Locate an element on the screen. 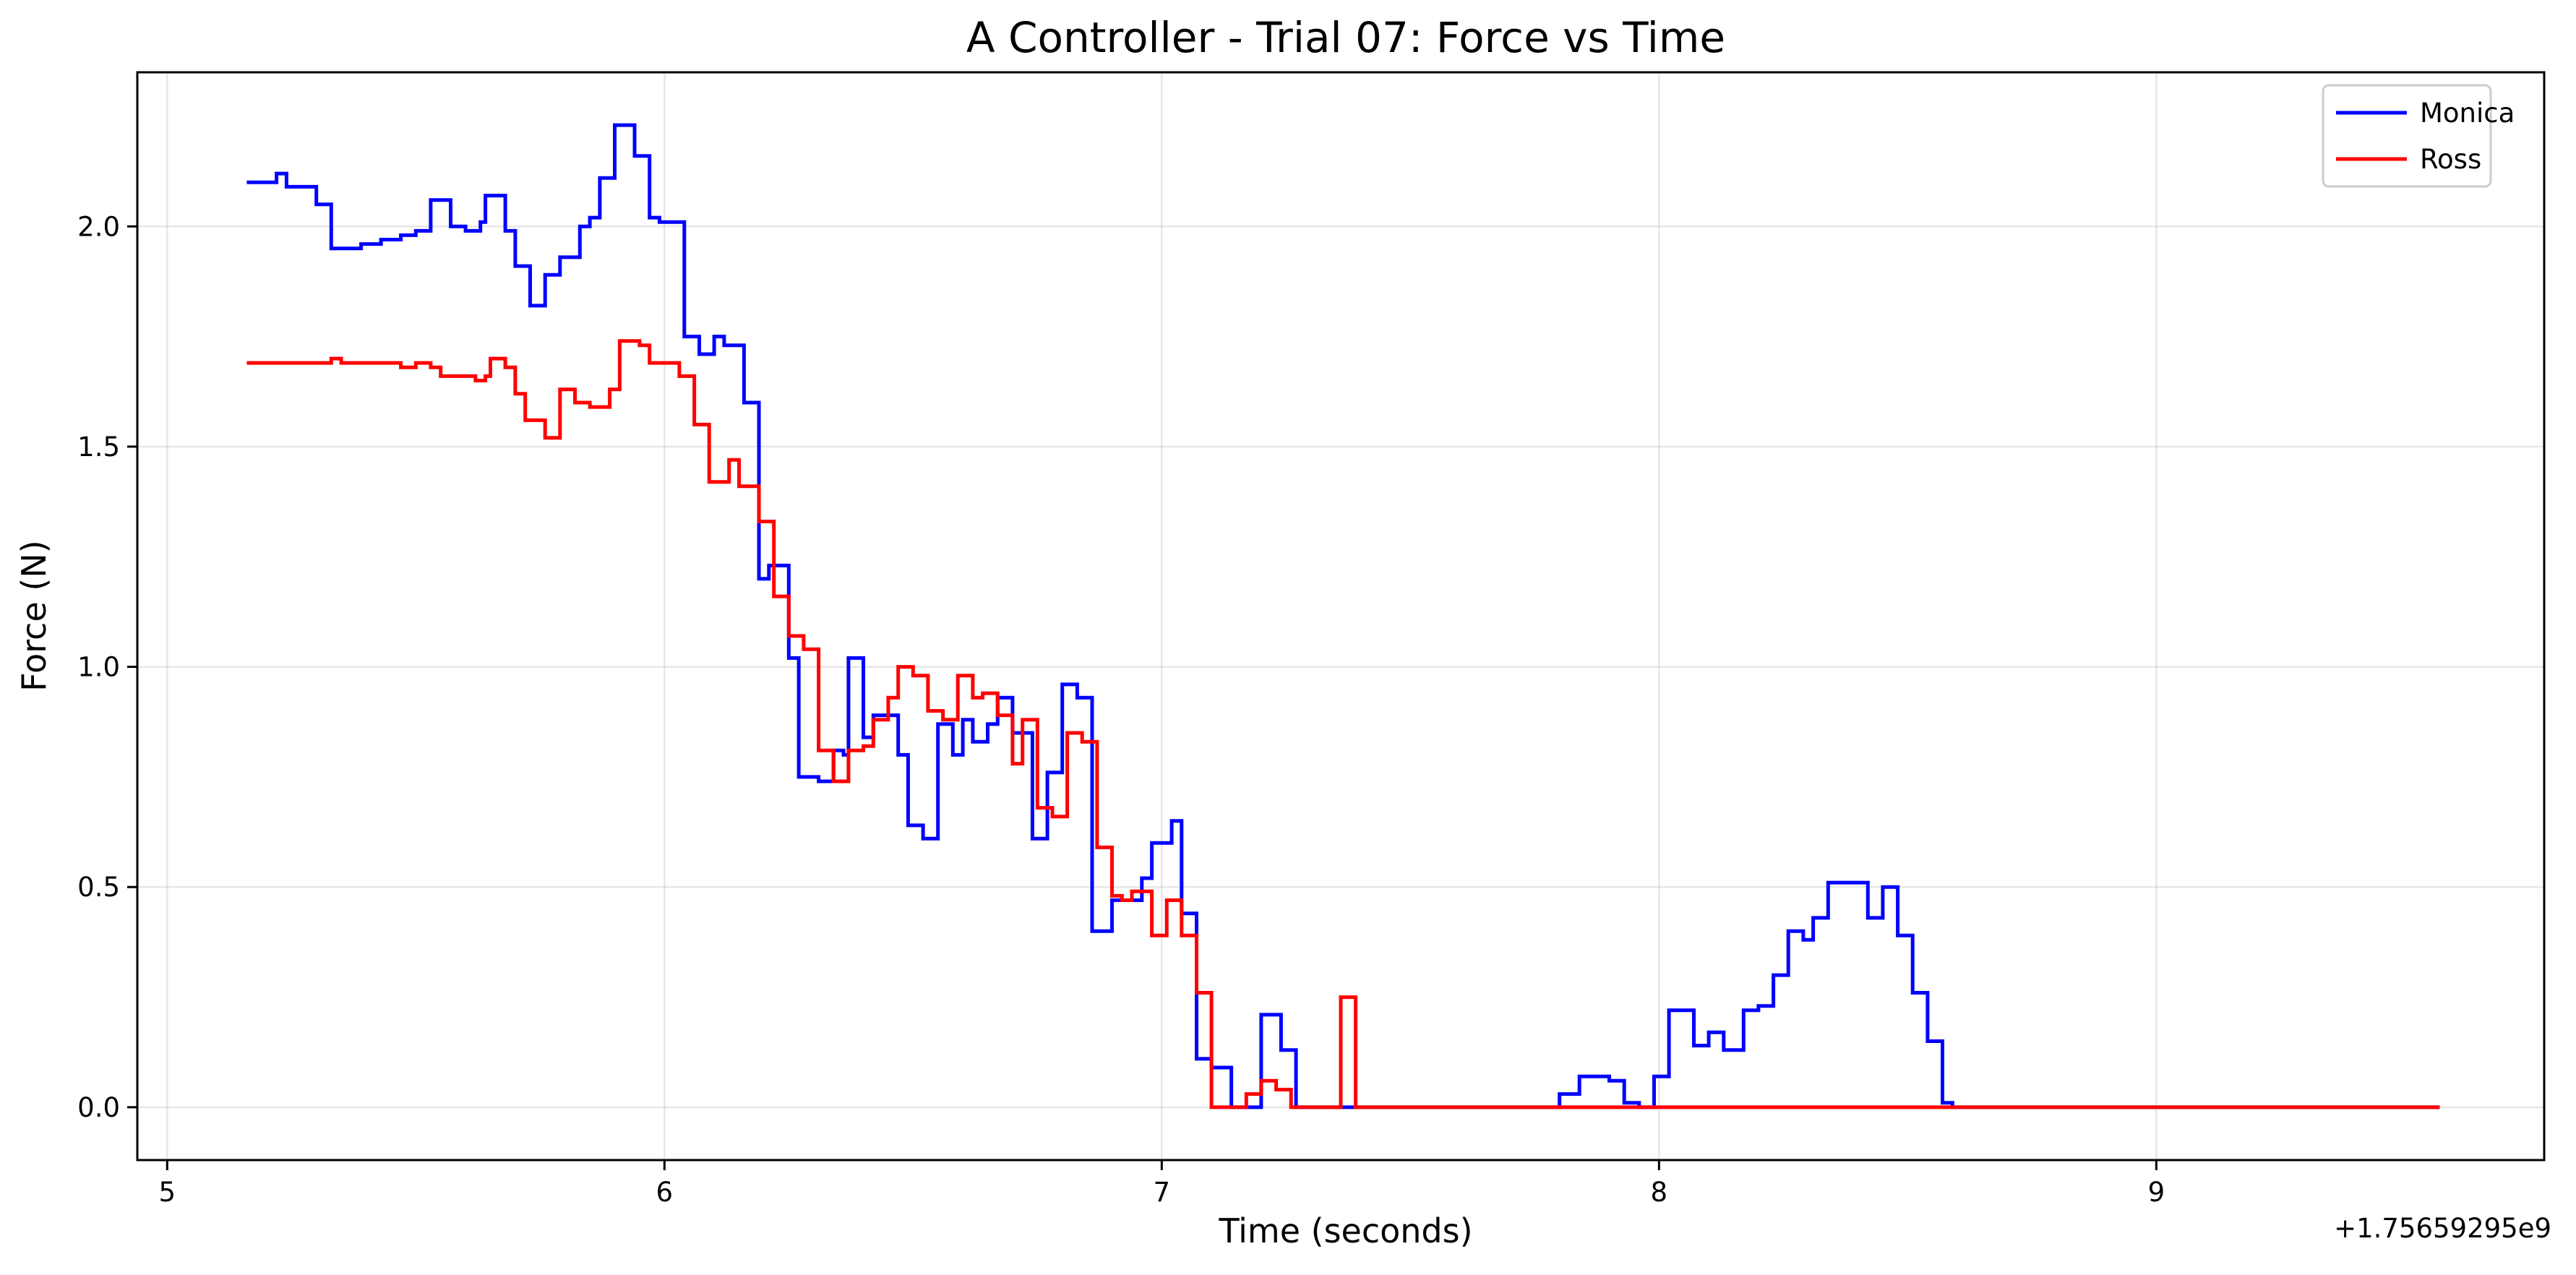 The height and width of the screenshot is (1275, 2576). y-tick-label: 1.5 is located at coordinates (99, 447).